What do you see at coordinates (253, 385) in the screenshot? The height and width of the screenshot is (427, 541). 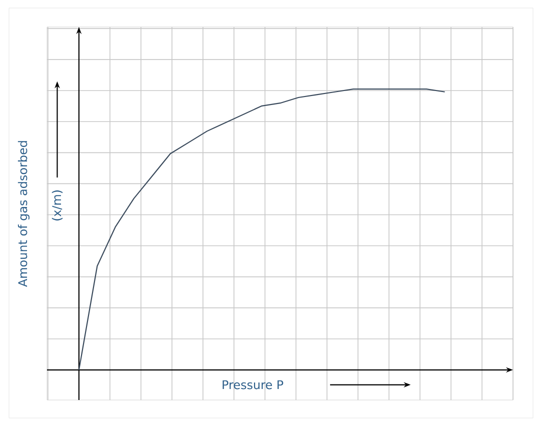 I see `x-axis-title: Pressure P` at bounding box center [253, 385].